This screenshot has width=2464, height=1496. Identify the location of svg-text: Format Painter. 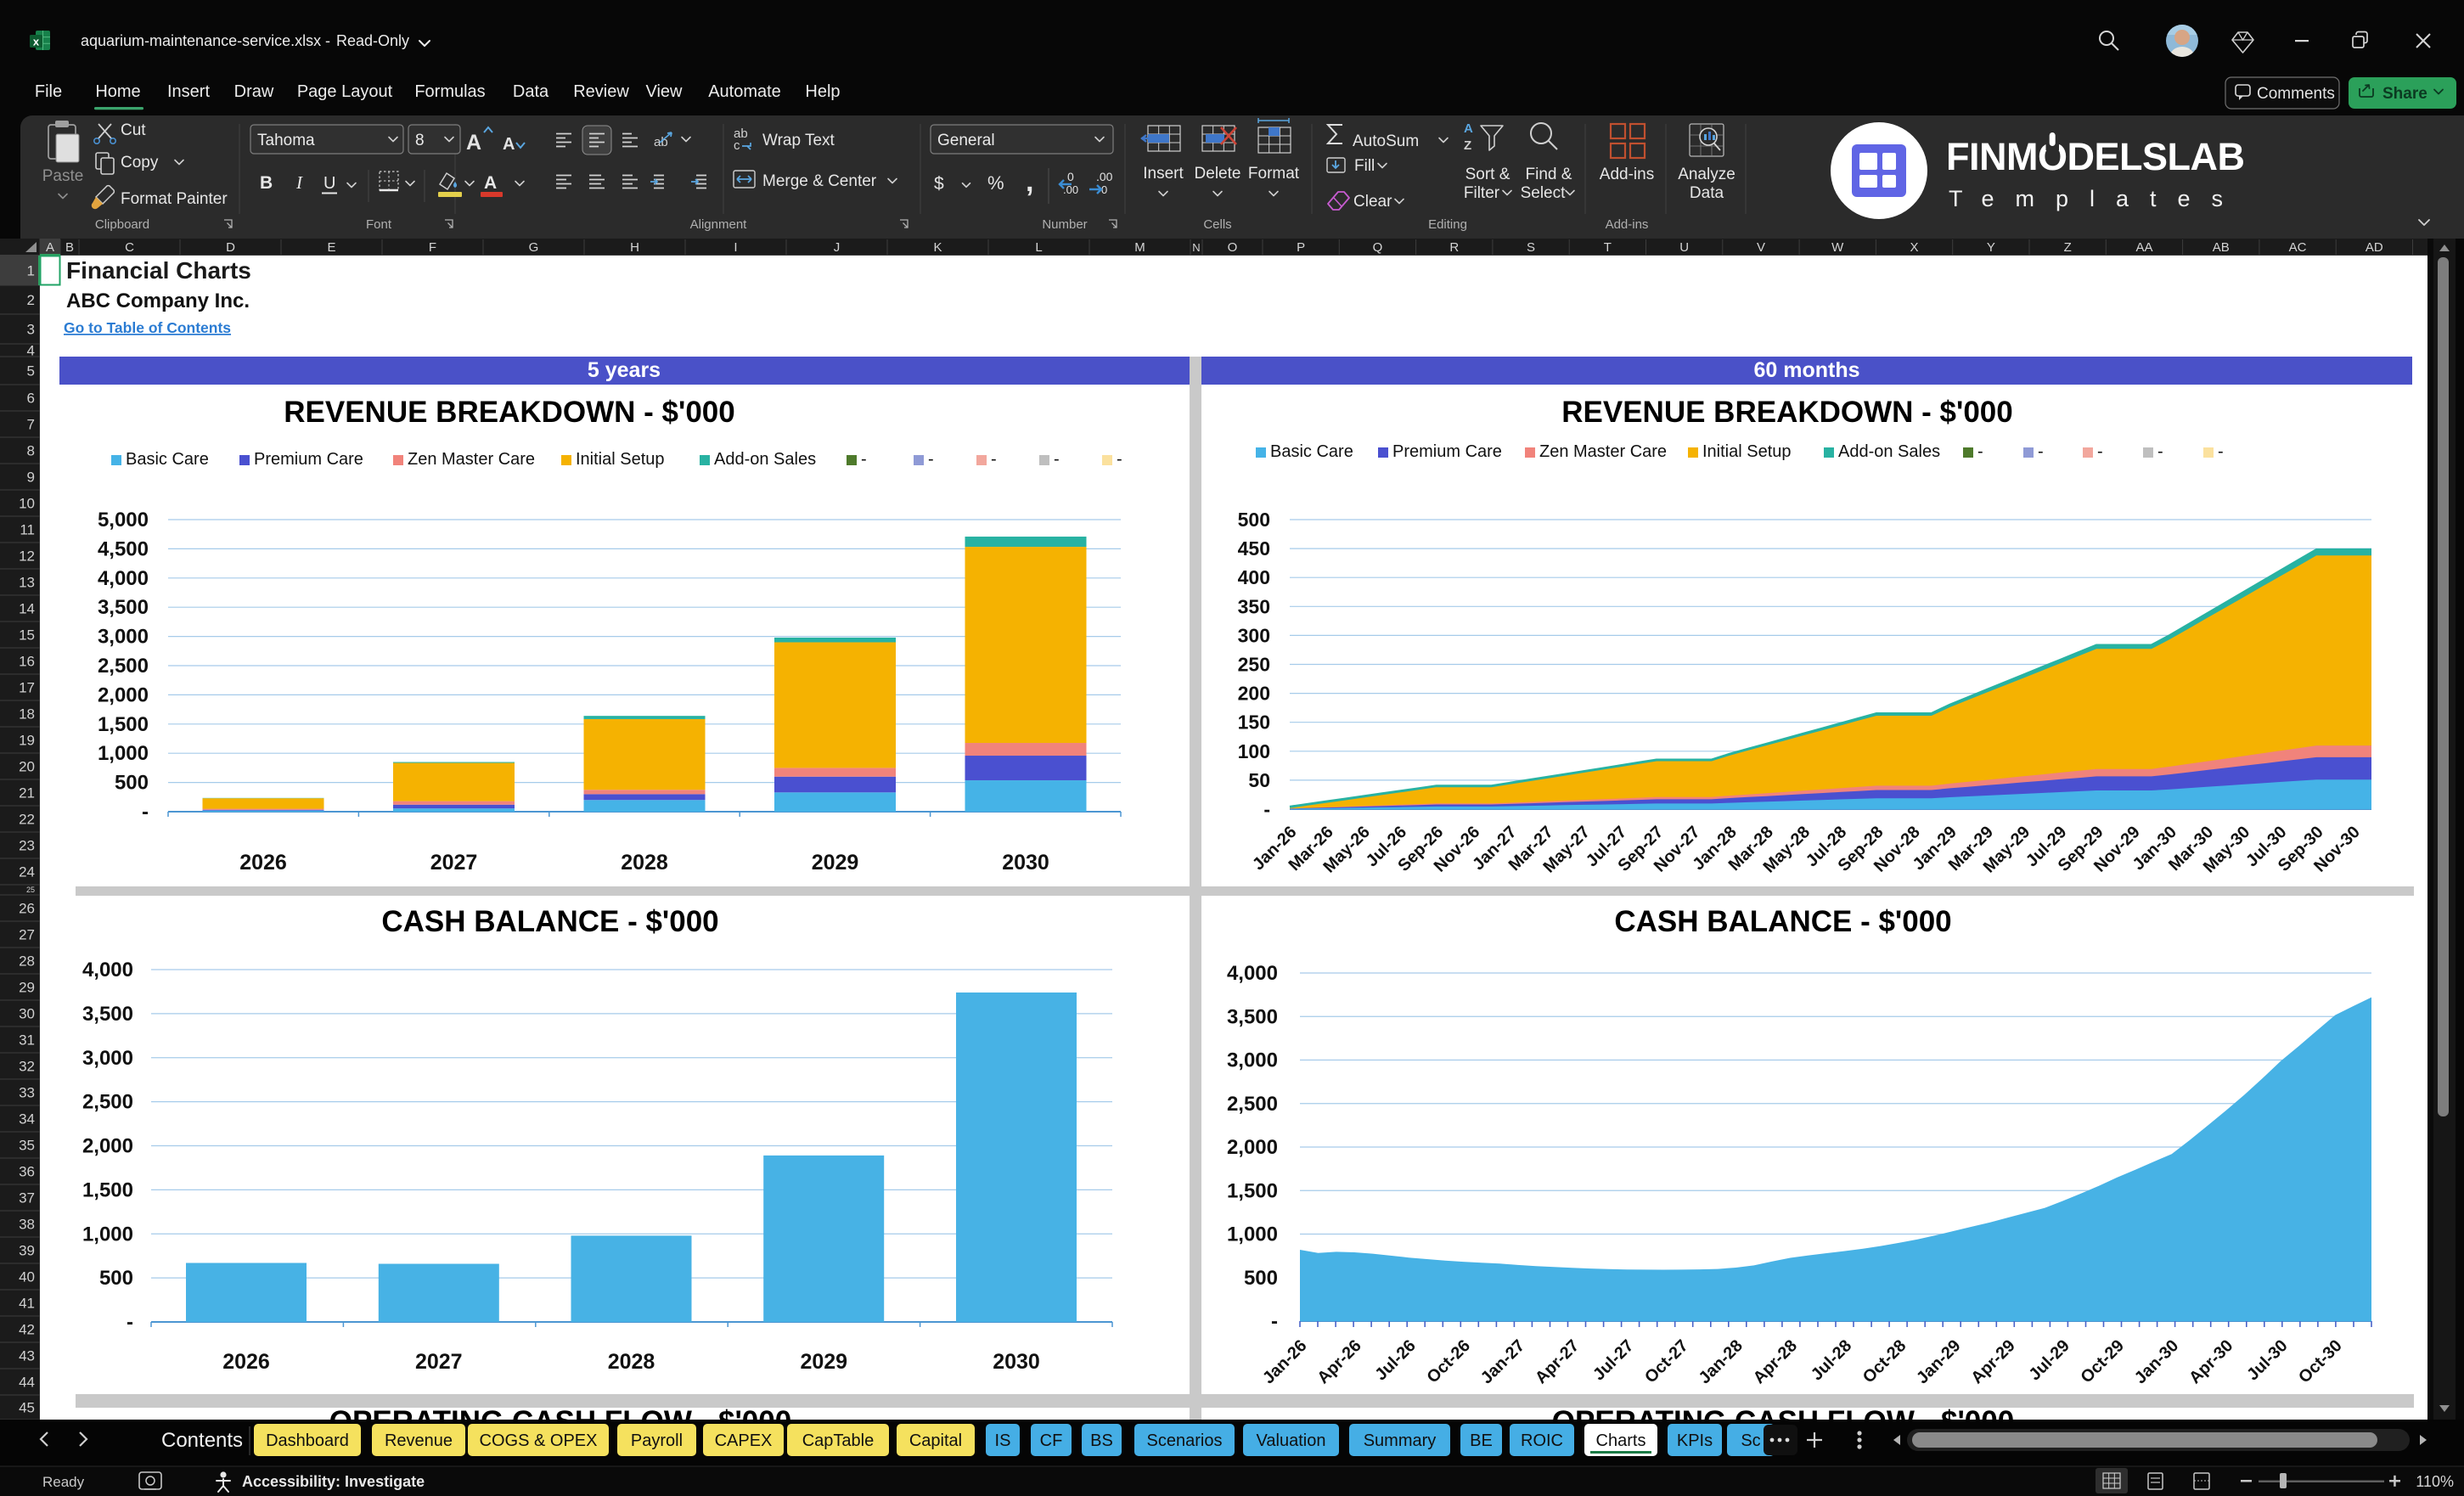
(174, 199).